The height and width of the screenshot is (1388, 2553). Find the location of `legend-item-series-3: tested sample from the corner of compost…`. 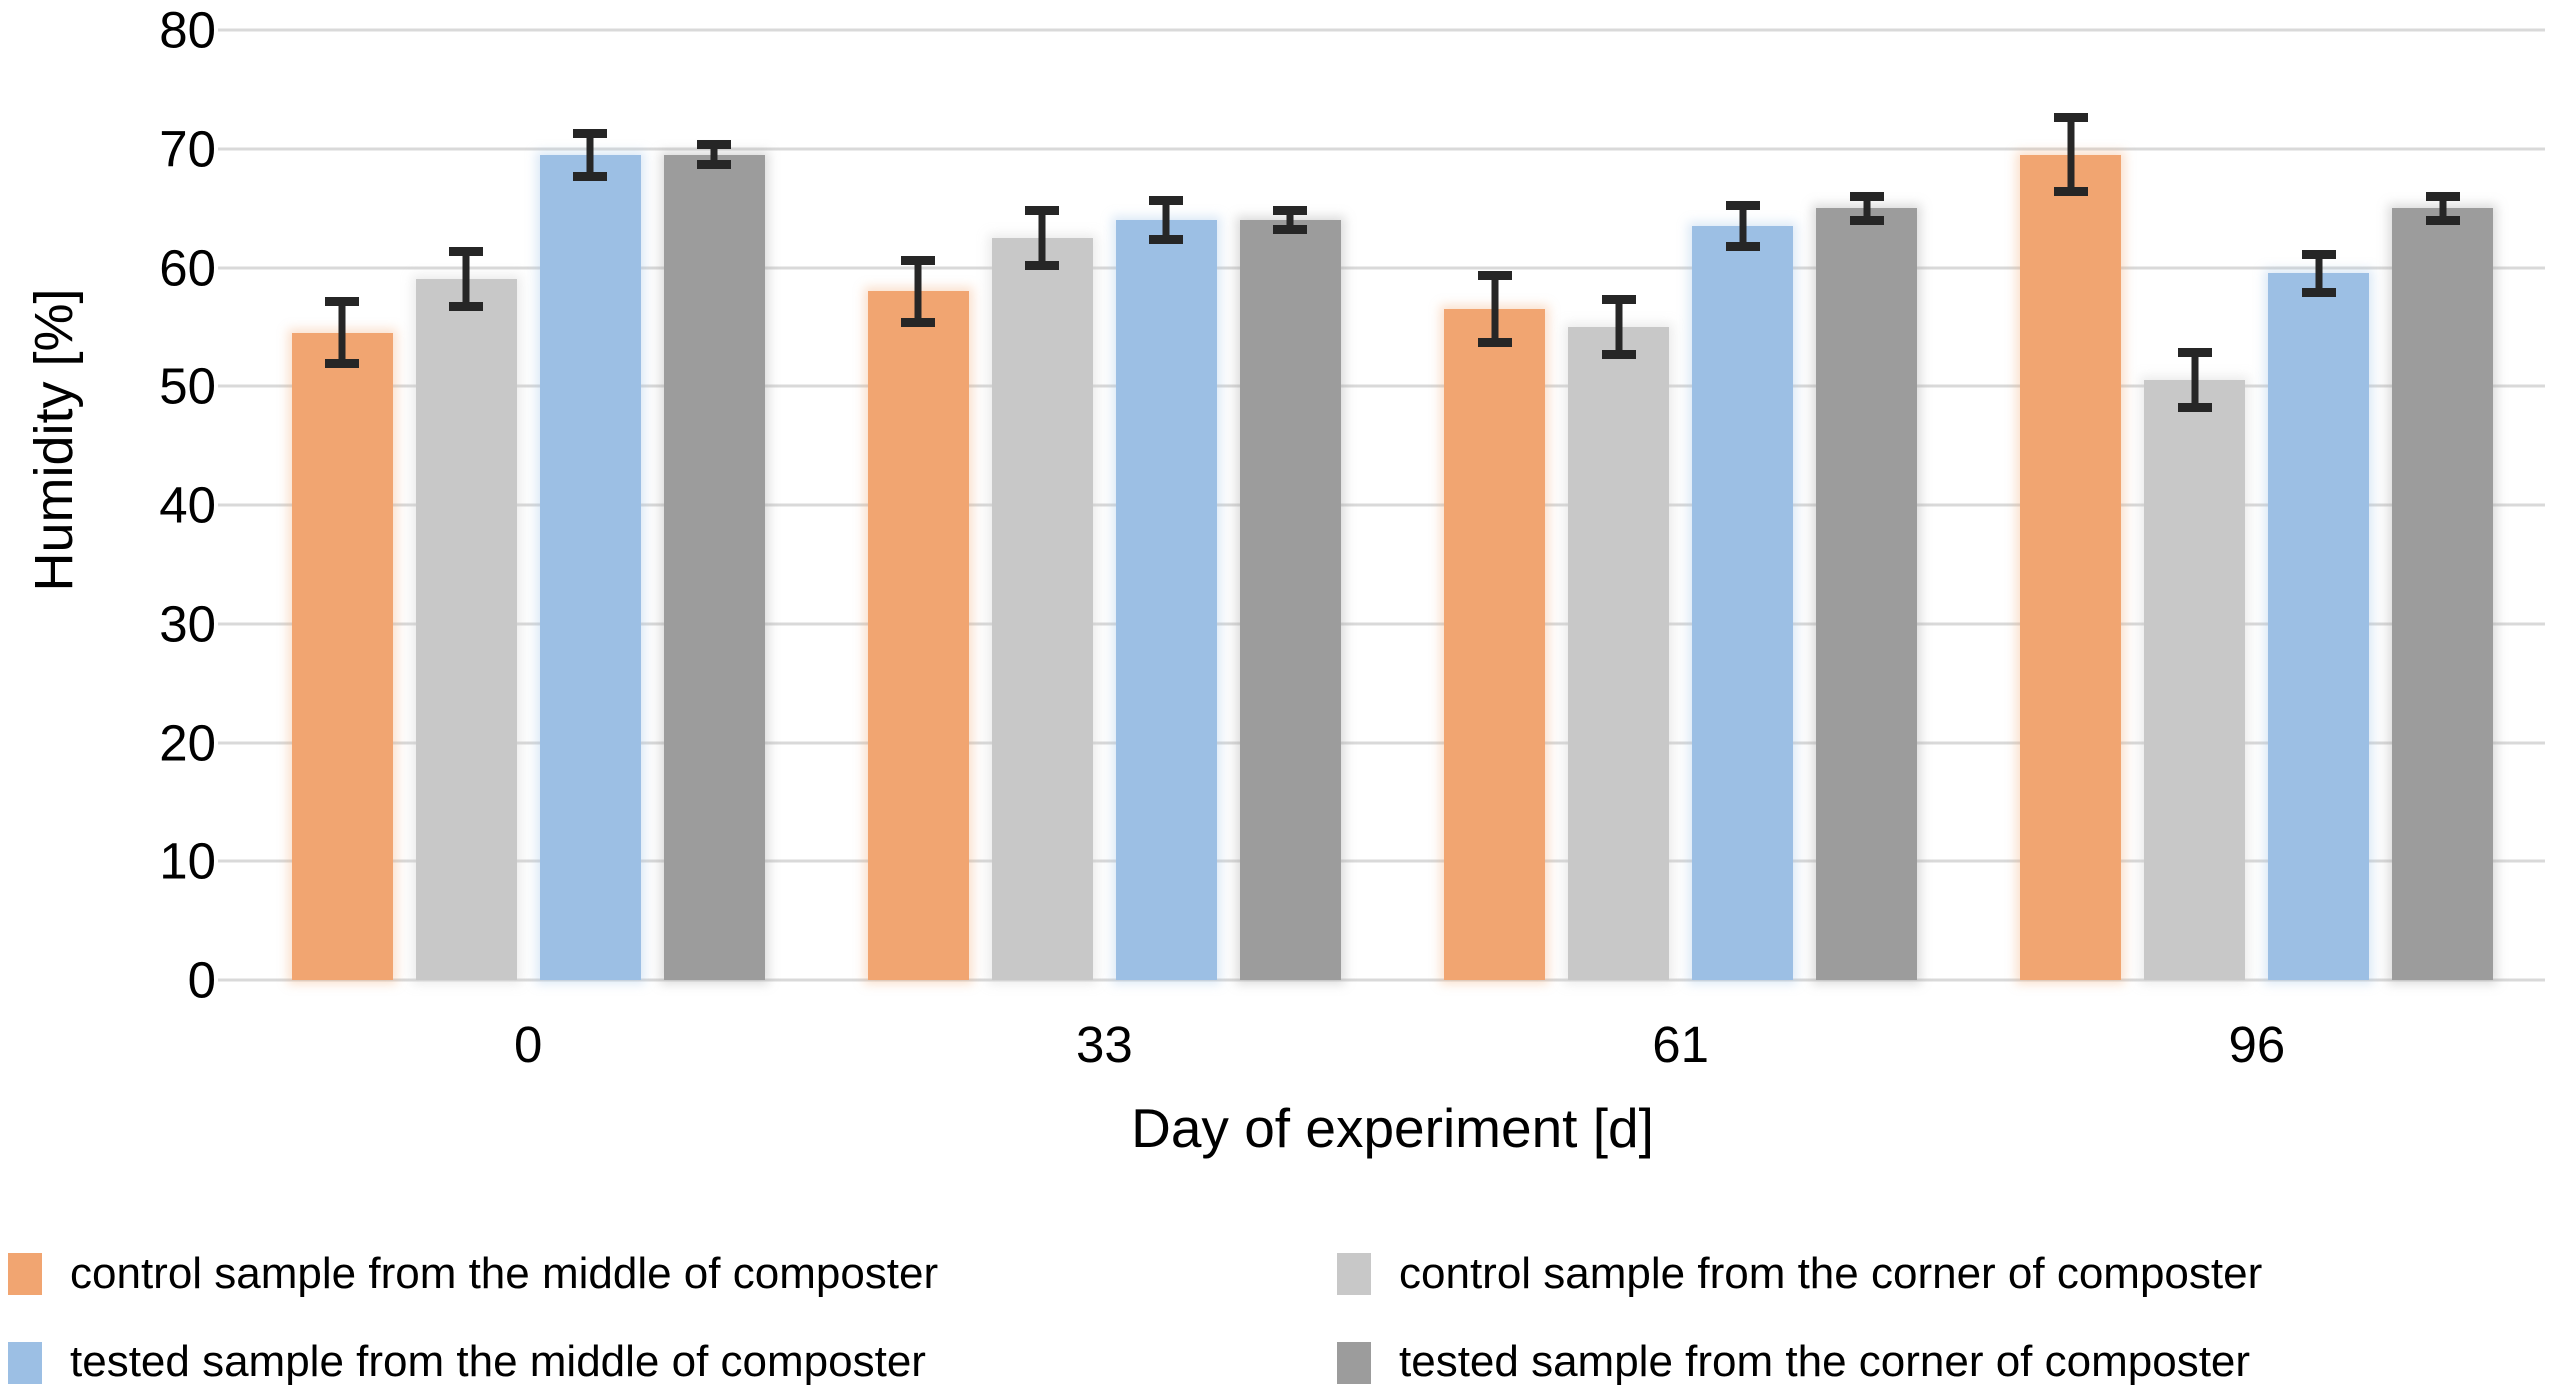

legend-item-series-3: tested sample from the corner of compost… is located at coordinates (1942, 1361).